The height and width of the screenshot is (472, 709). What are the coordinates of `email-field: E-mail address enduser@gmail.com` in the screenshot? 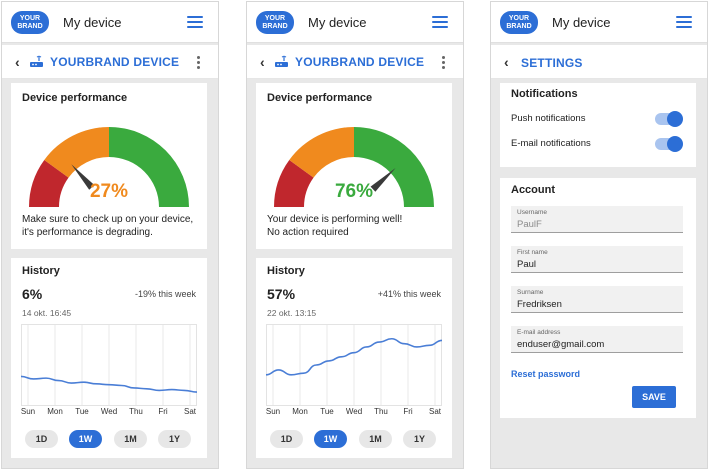 It's located at (597, 339).